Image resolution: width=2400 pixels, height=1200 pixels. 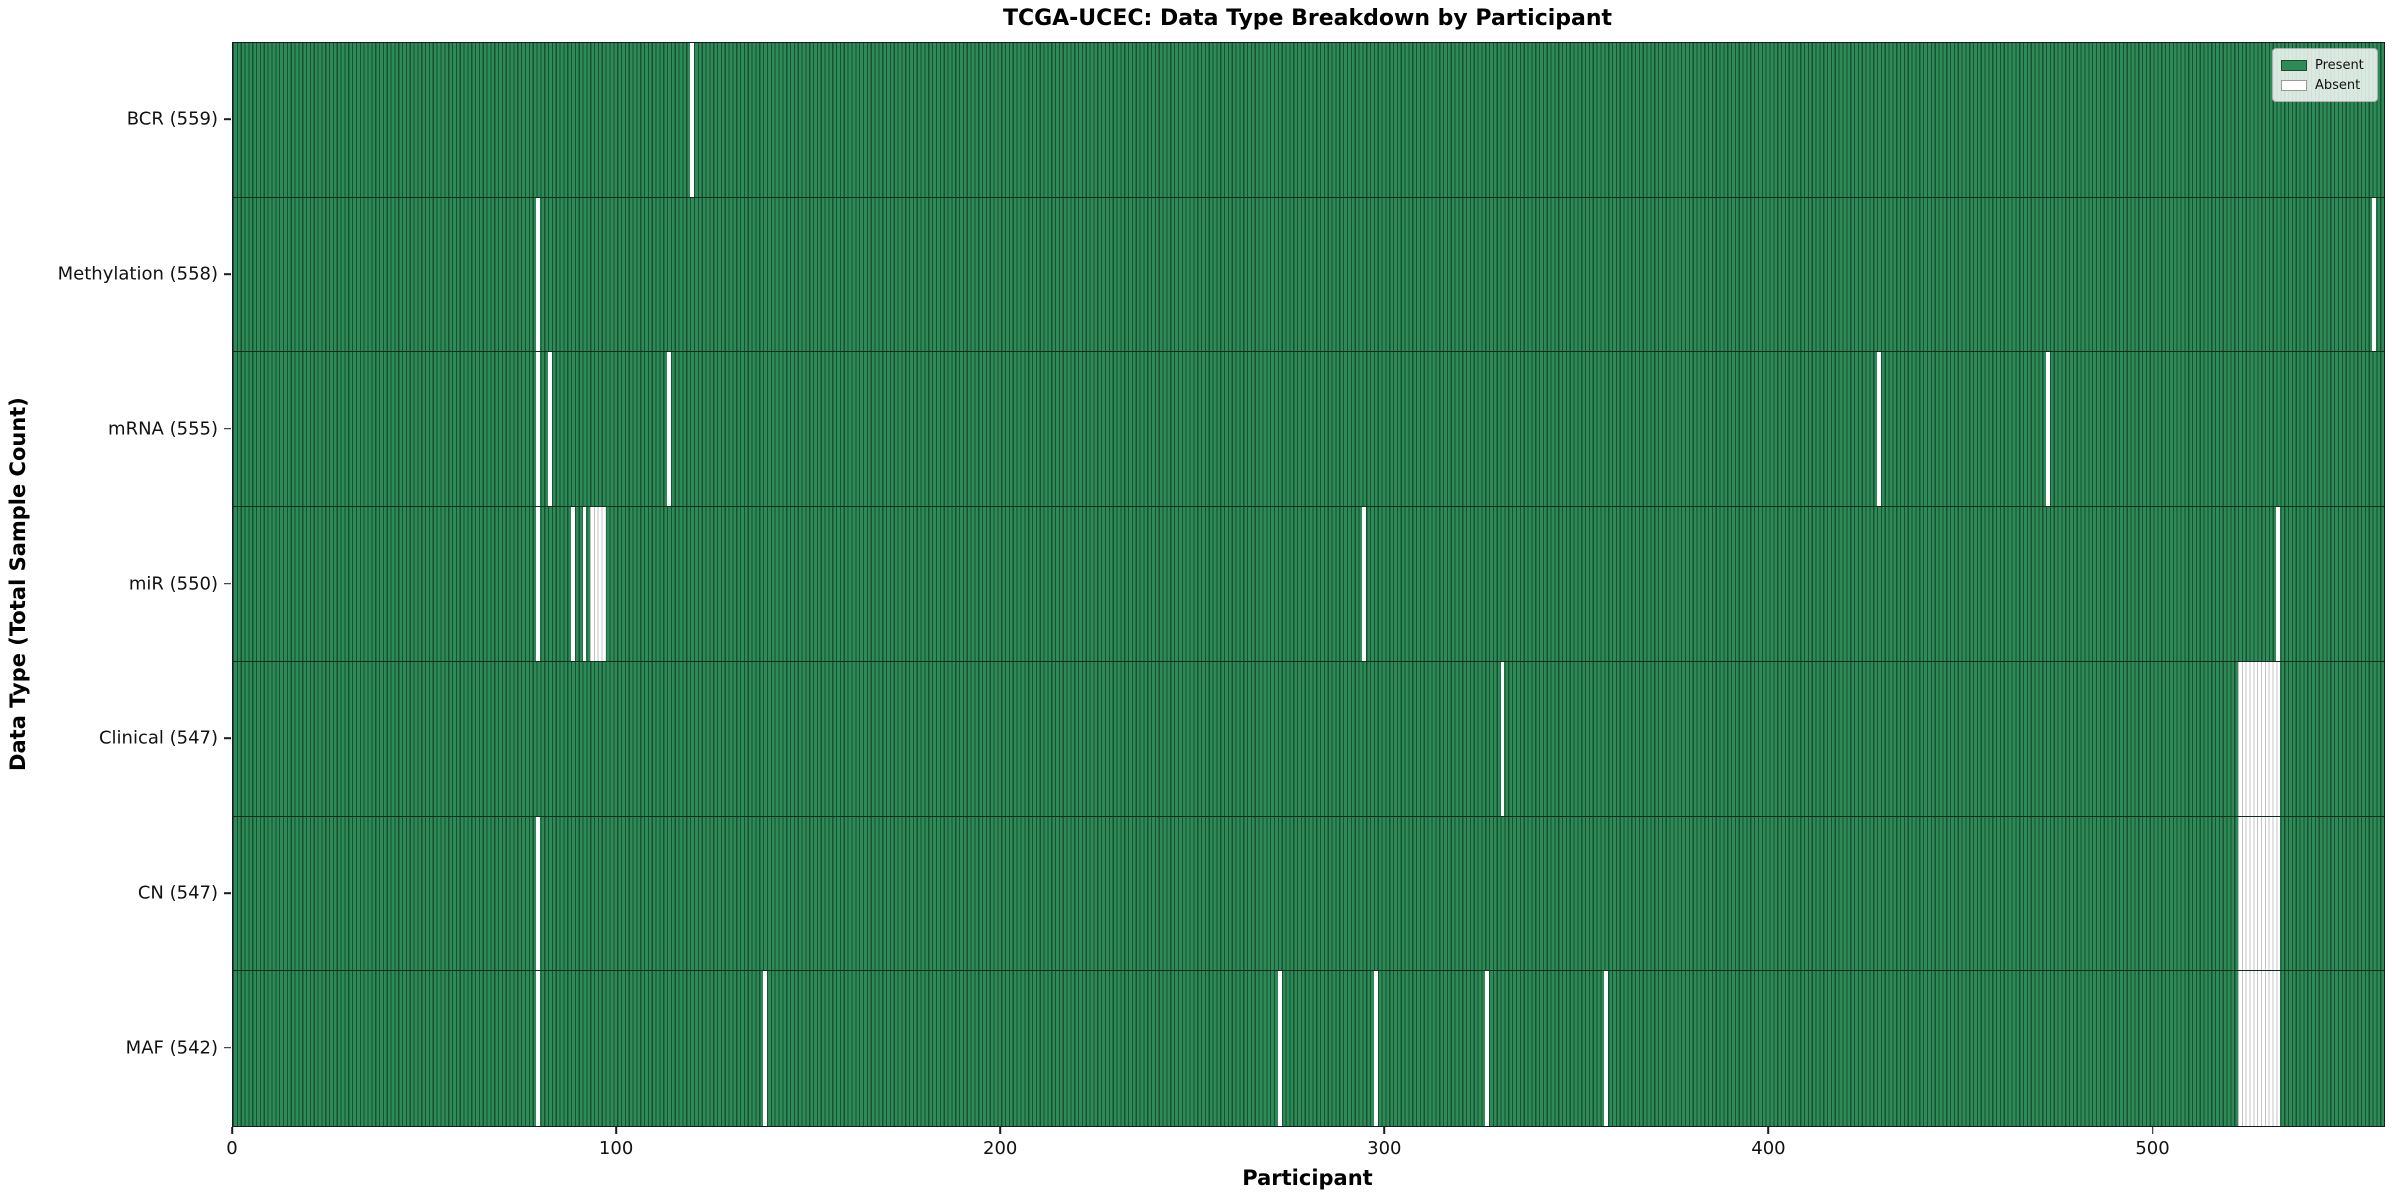 I want to click on row-mir, so click(x=1308, y=584).